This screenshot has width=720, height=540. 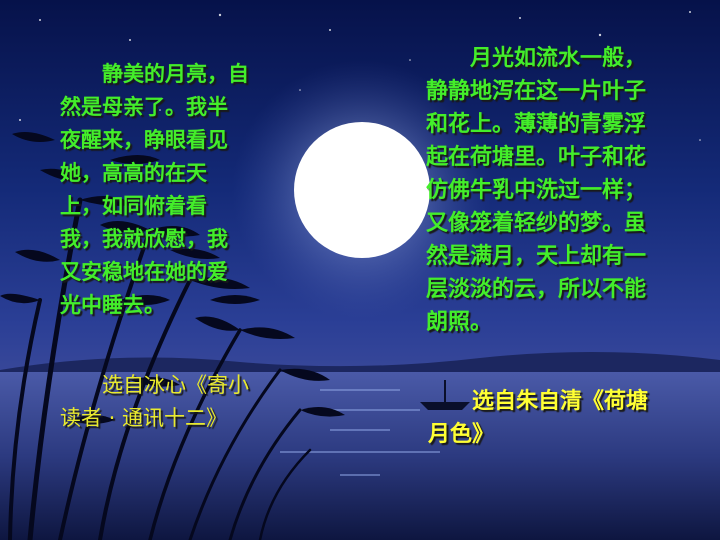 I want to click on left-source-citation: 选自冰心《寄小 读者 · 通讯十二》, so click(x=179, y=402).